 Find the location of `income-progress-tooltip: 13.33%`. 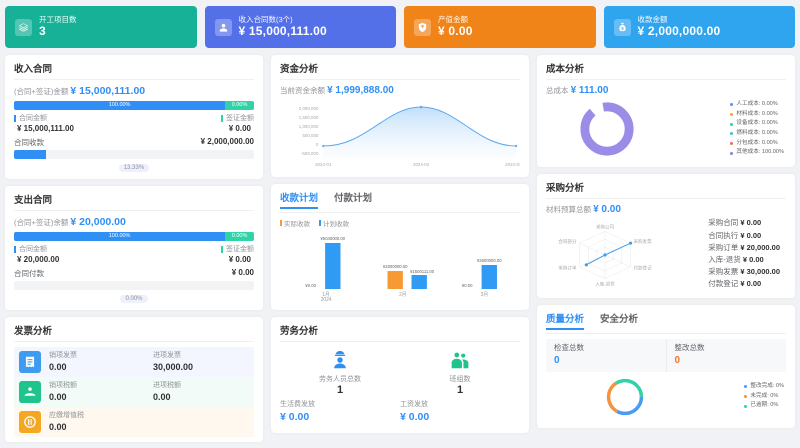

income-progress-tooltip: 13.33% is located at coordinates (134, 166).